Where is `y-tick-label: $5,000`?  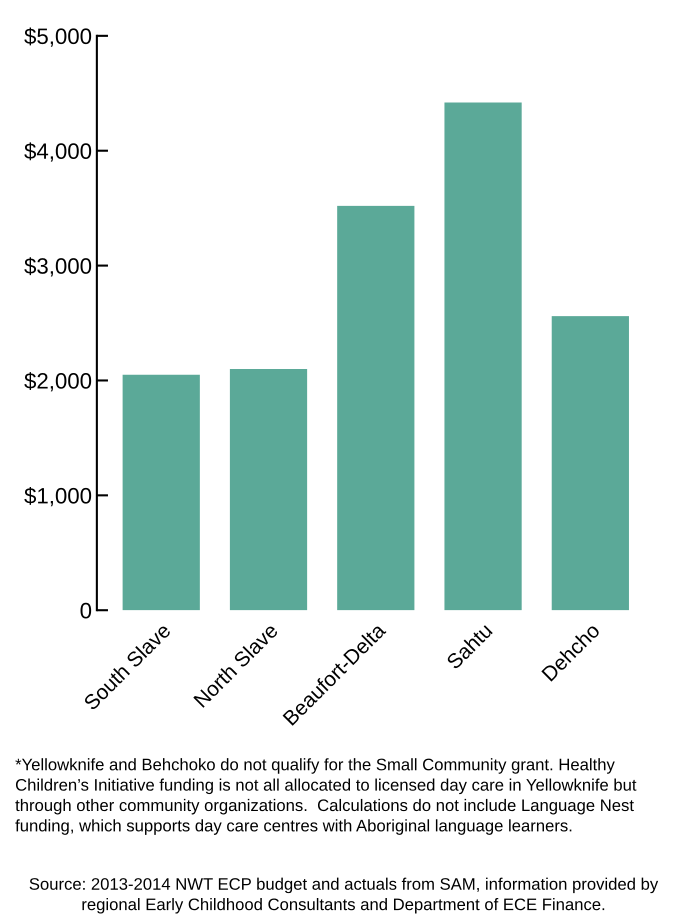 y-tick-label: $5,000 is located at coordinates (58, 37).